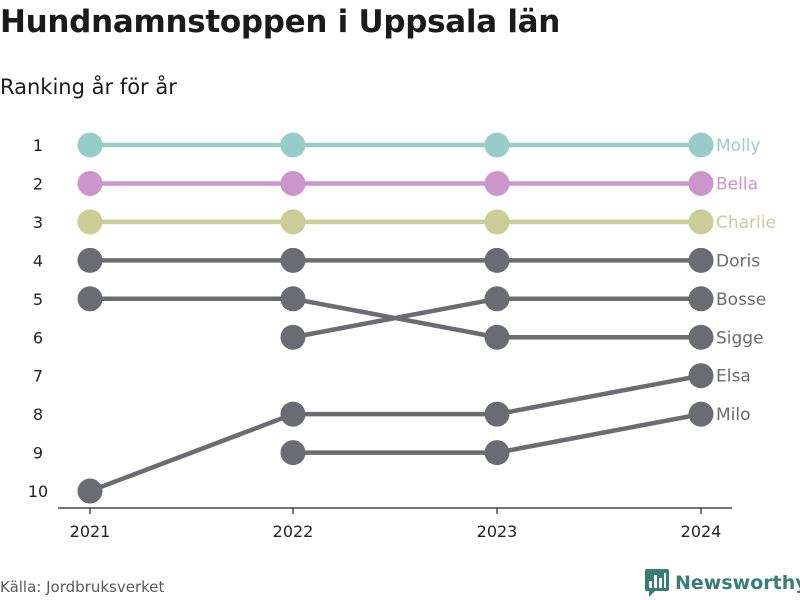  What do you see at coordinates (88, 87) in the screenshot?
I see `chart-subtitle: Ranking år för år` at bounding box center [88, 87].